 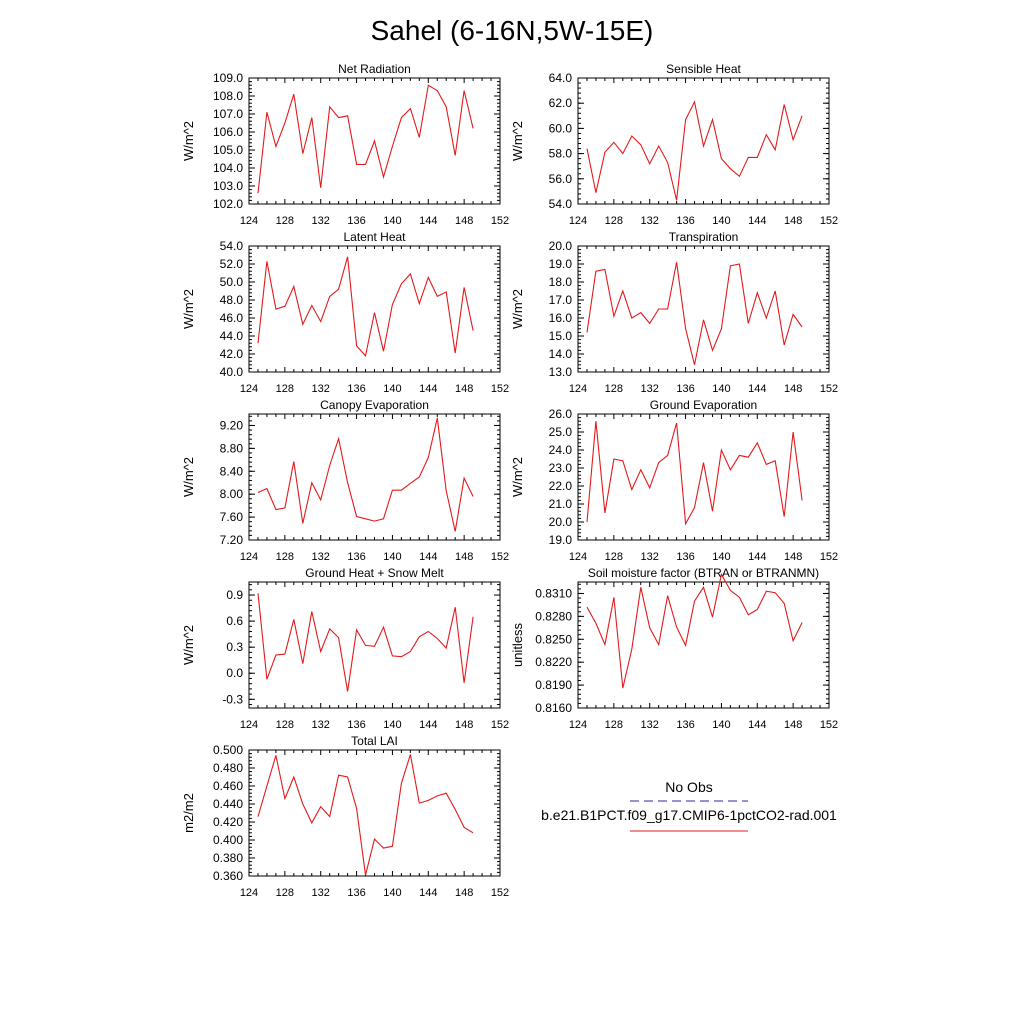 I want to click on y-tick-label: 102.0, so click(x=228, y=204).